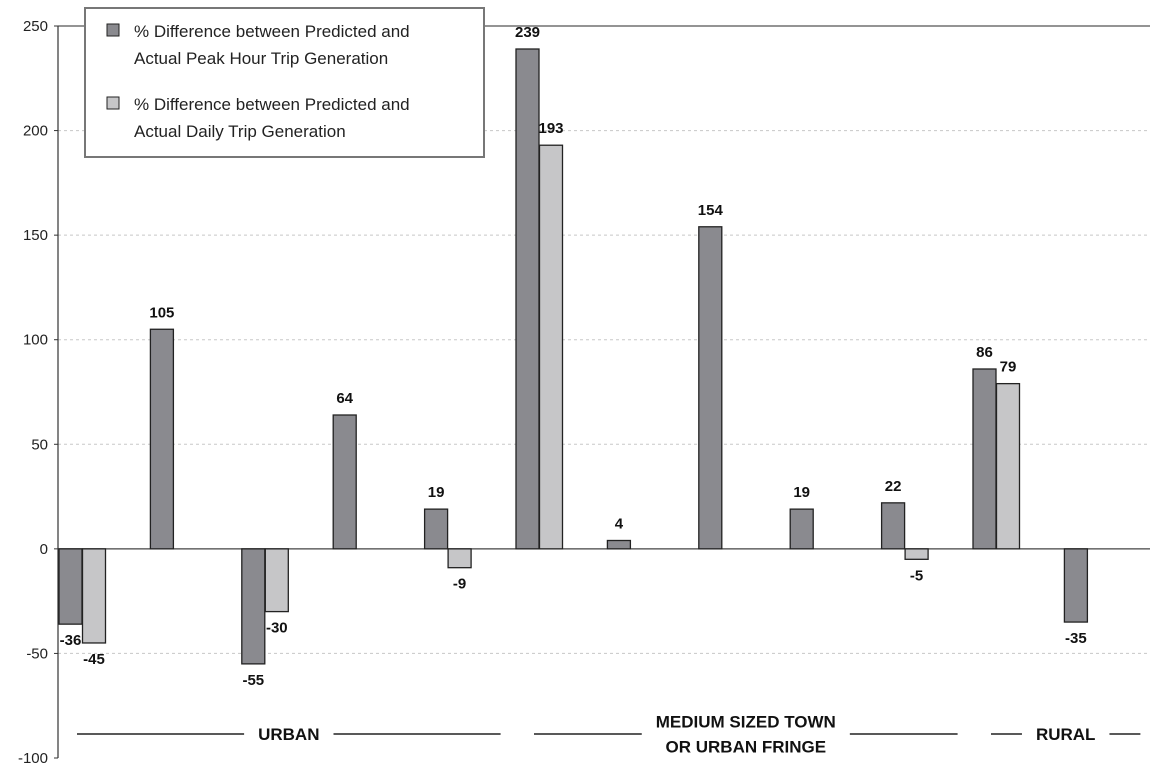 The image size is (1151, 769). What do you see at coordinates (893, 486) in the screenshot?
I see `peak-hour-value-label: 22` at bounding box center [893, 486].